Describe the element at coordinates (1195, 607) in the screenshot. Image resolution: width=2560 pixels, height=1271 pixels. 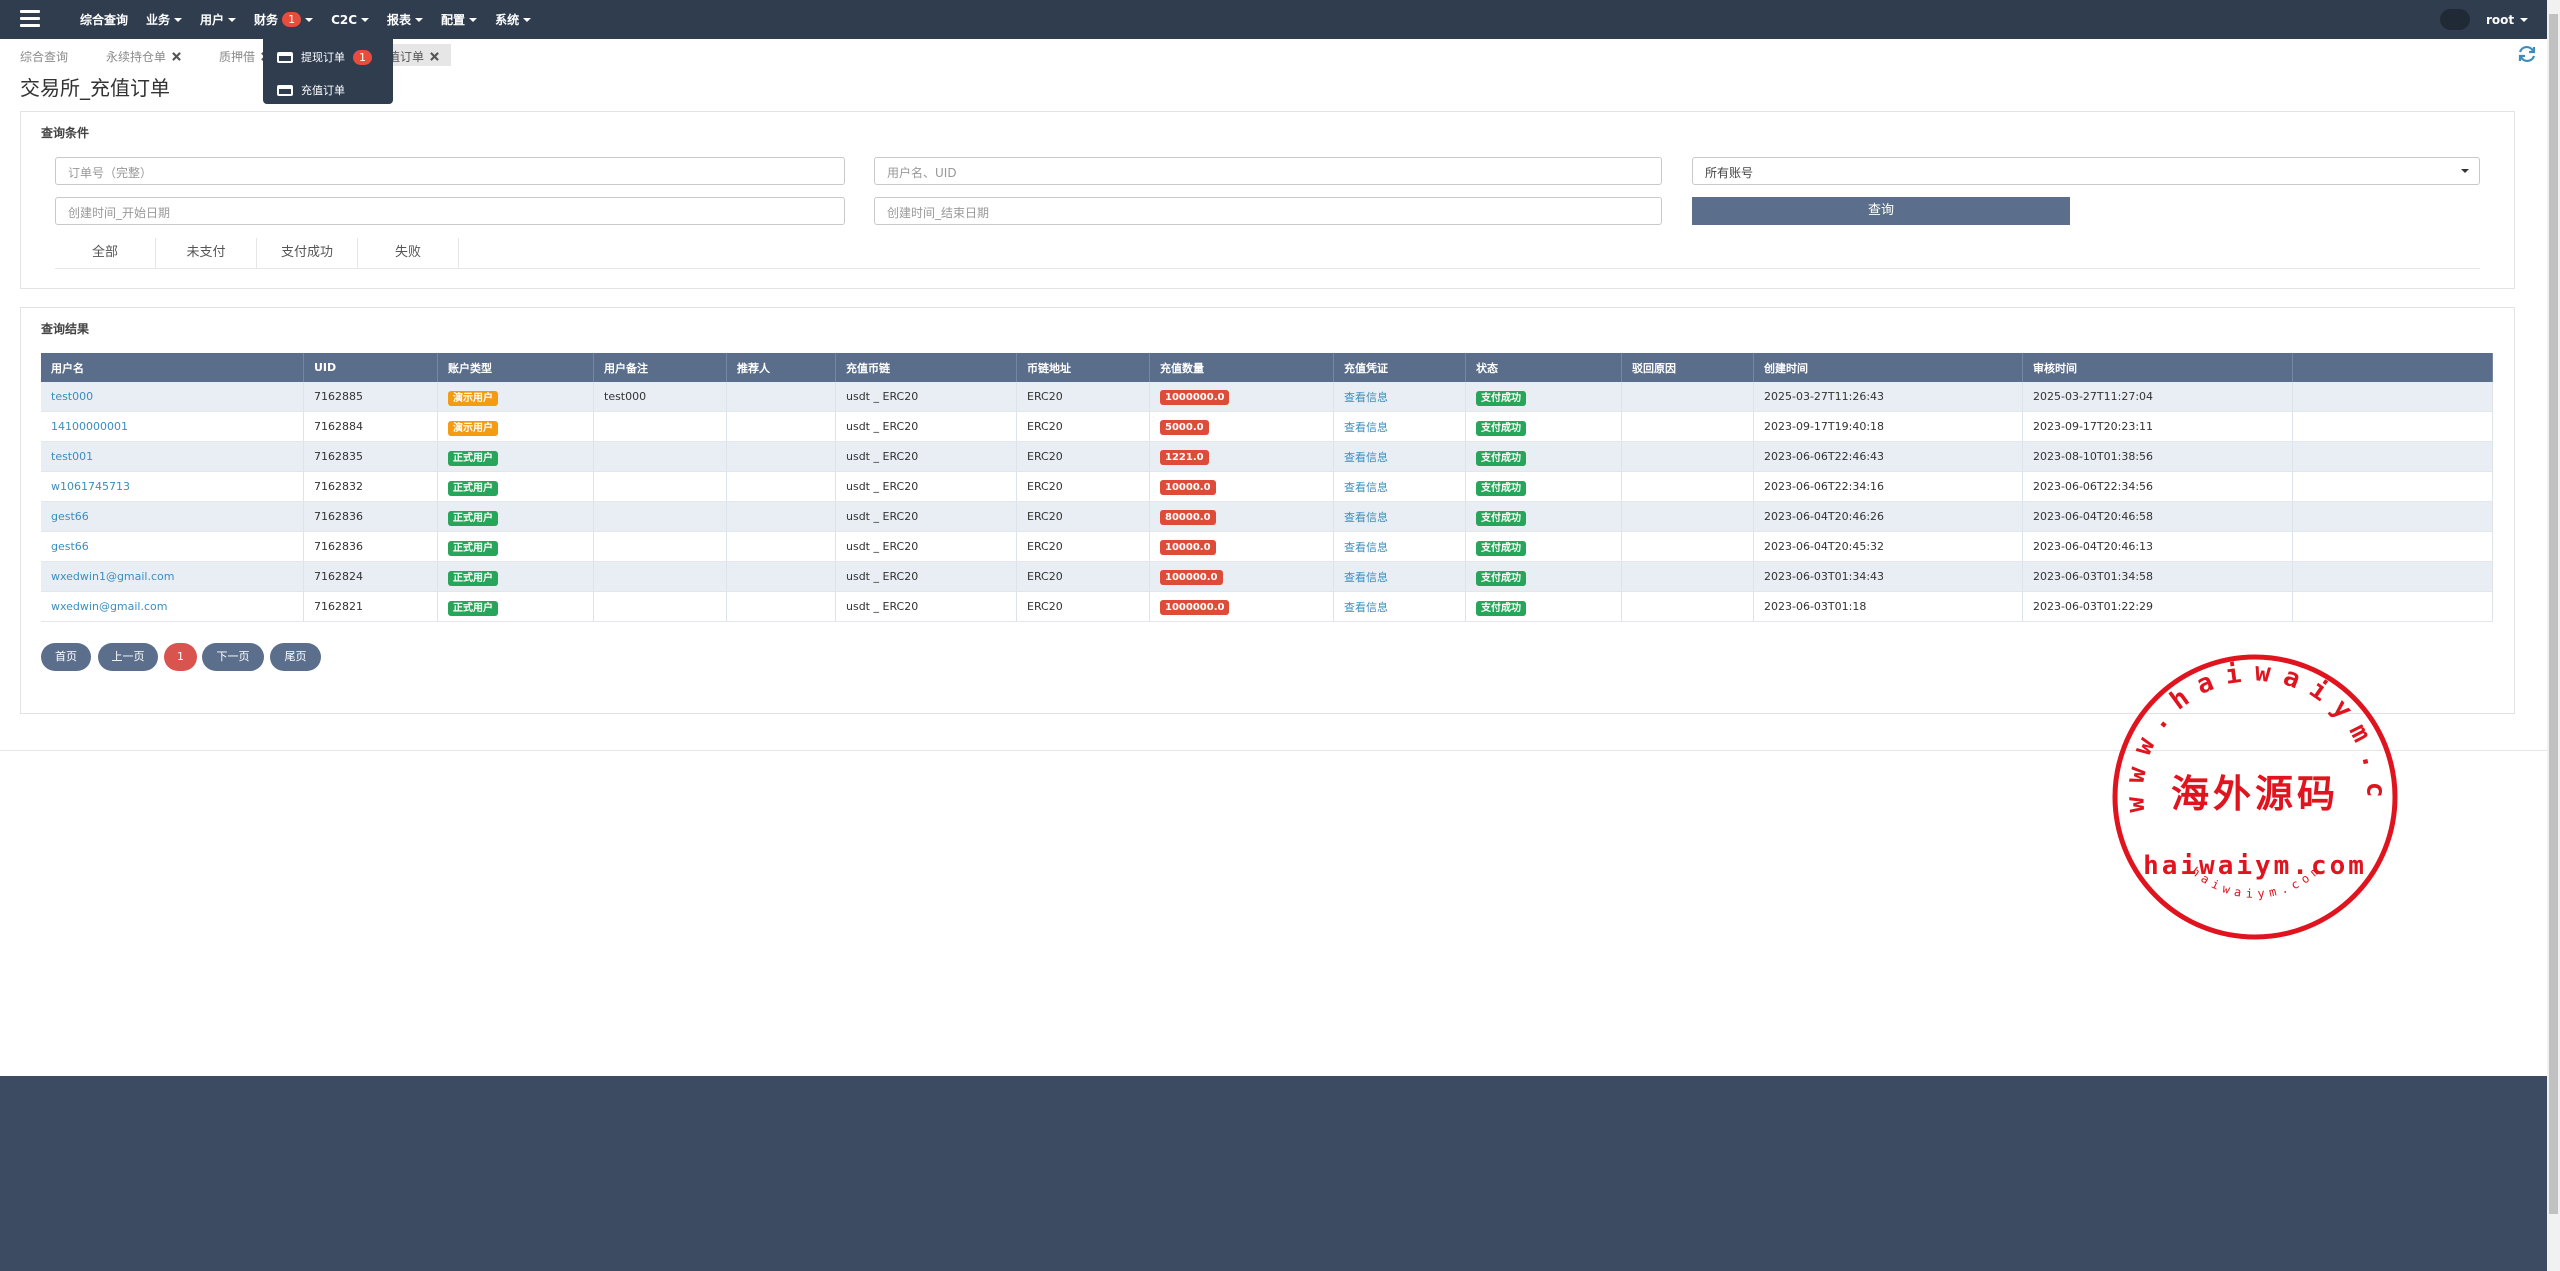
I see `amount-tag: 1000000.0` at that location.